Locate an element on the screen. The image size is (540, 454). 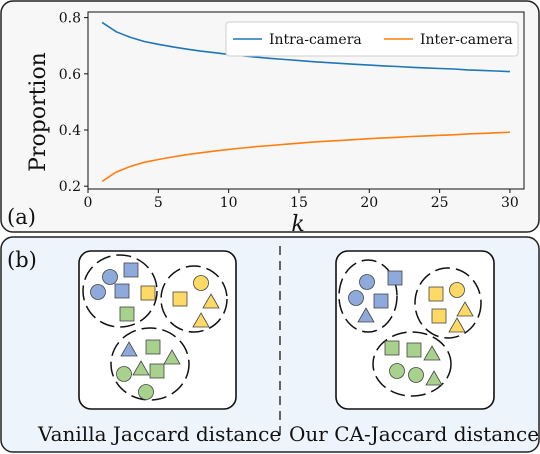
ca-caption: Our CA-Jaccard distance is located at coordinates (414, 434).